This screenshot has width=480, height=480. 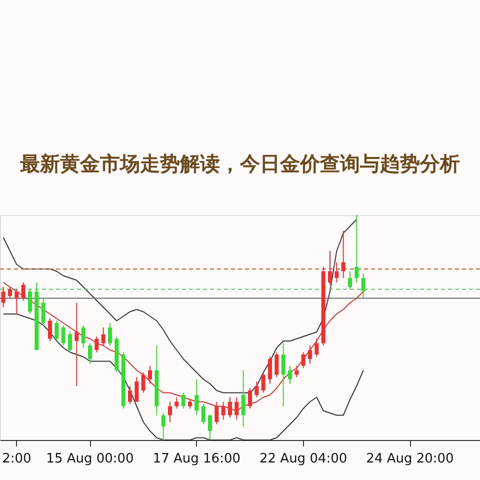 What do you see at coordinates (90, 459) in the screenshot?
I see `x-tick-label: 15 Aug 00:00` at bounding box center [90, 459].